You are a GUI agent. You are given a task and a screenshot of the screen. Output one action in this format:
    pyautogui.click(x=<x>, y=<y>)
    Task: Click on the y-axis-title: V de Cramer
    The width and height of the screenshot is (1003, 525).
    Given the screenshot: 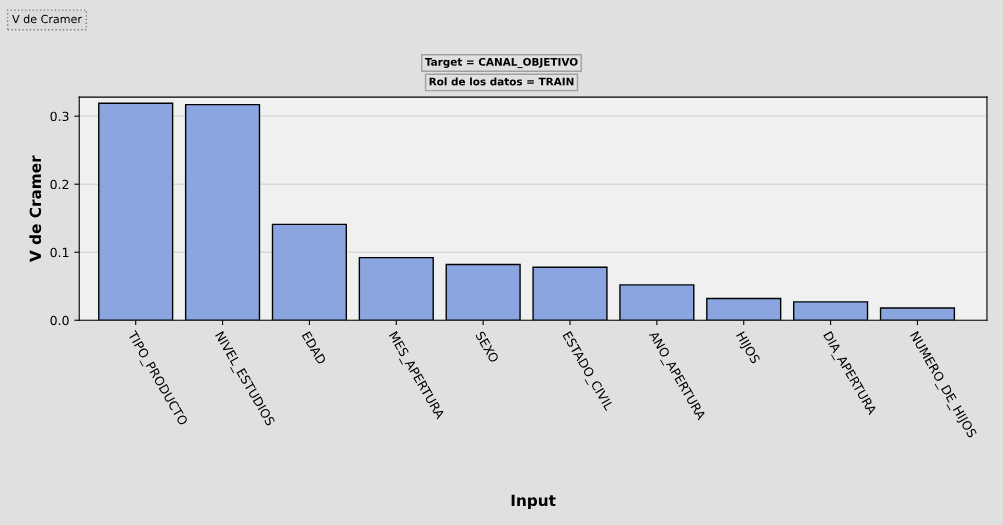 What is the action you would take?
    pyautogui.click(x=35, y=208)
    